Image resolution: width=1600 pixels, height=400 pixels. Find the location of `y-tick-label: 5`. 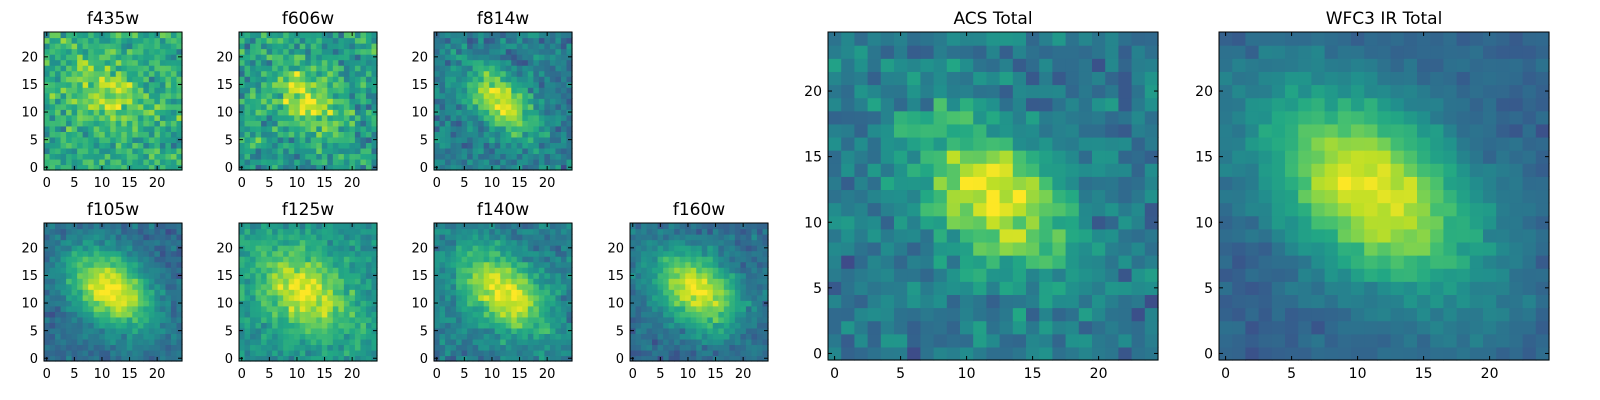

y-tick-label: 5 is located at coordinates (620, 331).